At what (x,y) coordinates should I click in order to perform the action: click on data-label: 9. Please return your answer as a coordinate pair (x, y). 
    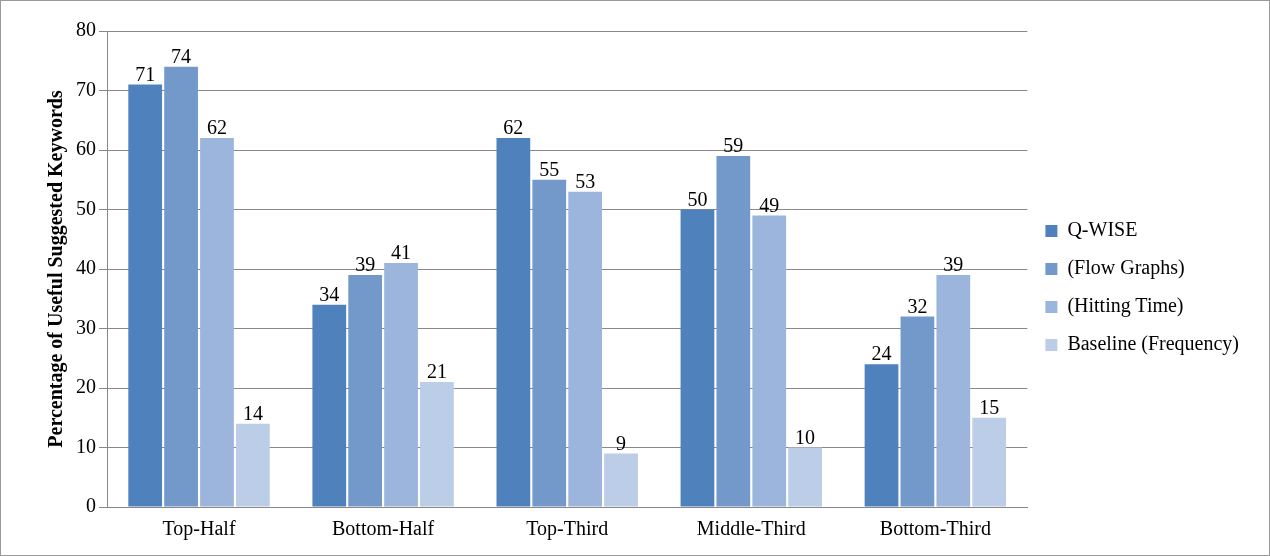
    Looking at the image, I should click on (621, 442).